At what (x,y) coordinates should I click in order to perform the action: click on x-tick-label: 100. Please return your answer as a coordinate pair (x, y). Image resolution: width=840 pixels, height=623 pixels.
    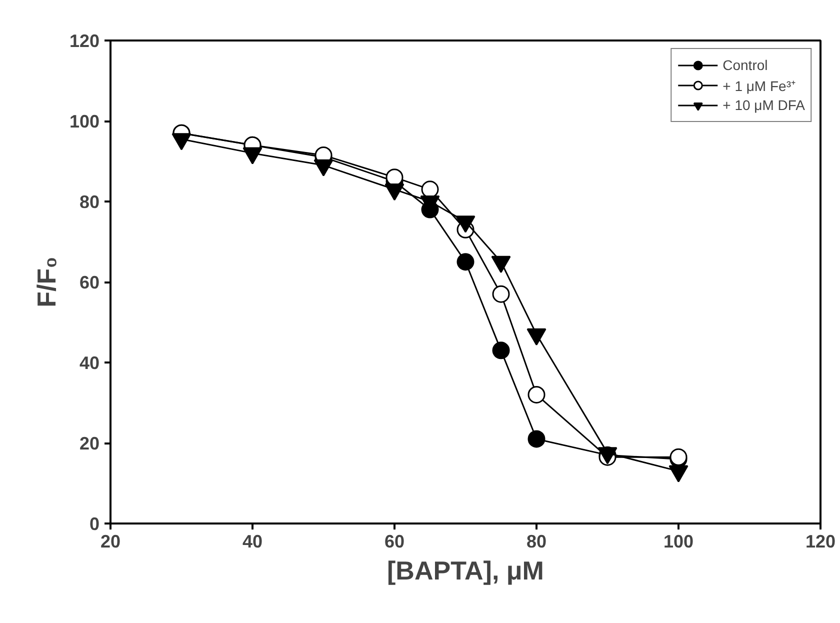
    Looking at the image, I should click on (678, 542).